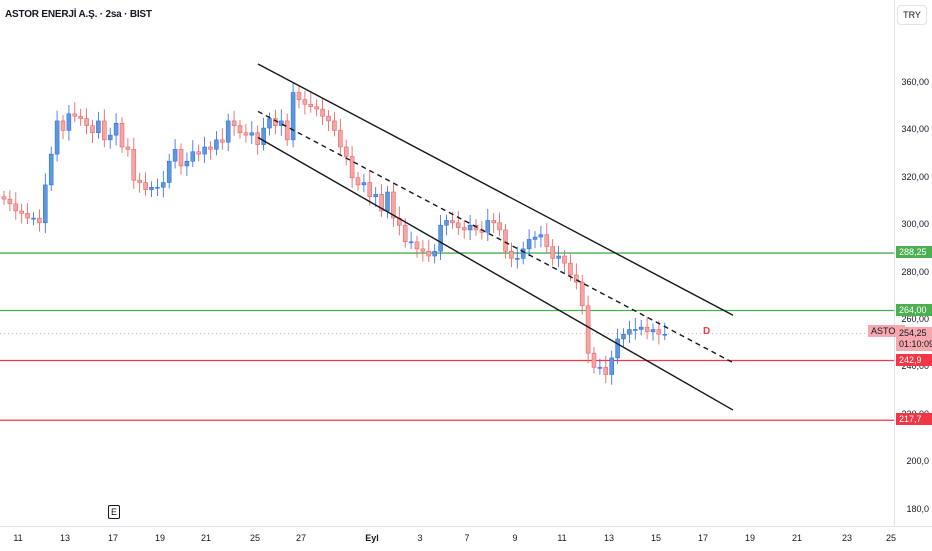  I want to click on time-axis: 11 13 17 19 21 25 27 Eyl 3 7 9 11 13 15 17 19 21 23 25, so click(466, 538).